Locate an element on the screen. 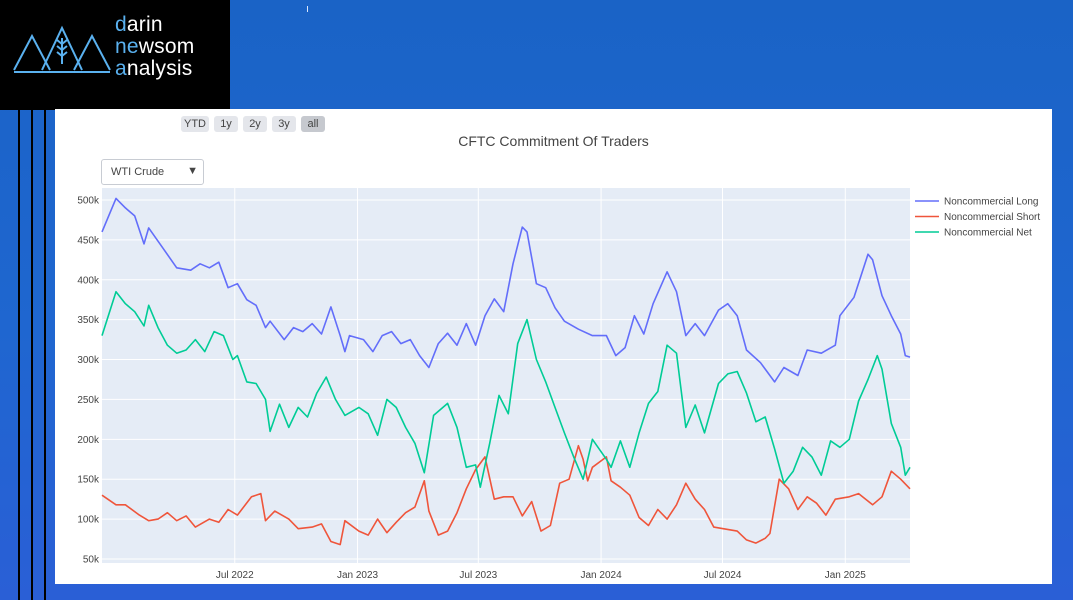 This screenshot has height=600, width=1073. brand-word-newsom: som is located at coordinates (174, 46).